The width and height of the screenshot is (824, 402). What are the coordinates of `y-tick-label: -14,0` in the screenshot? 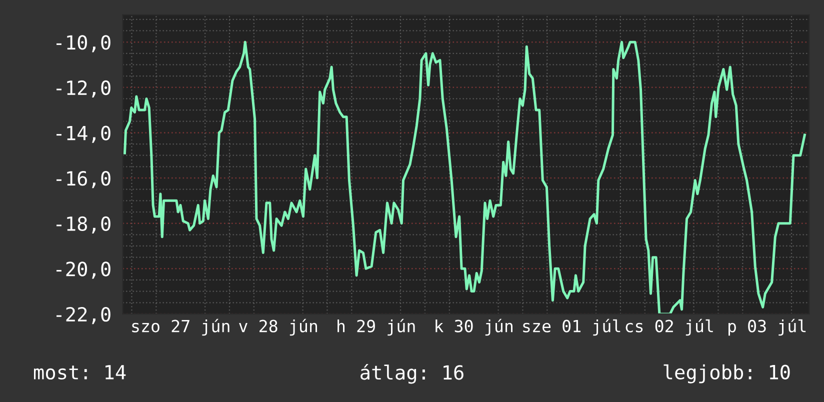 It's located at (83, 134).